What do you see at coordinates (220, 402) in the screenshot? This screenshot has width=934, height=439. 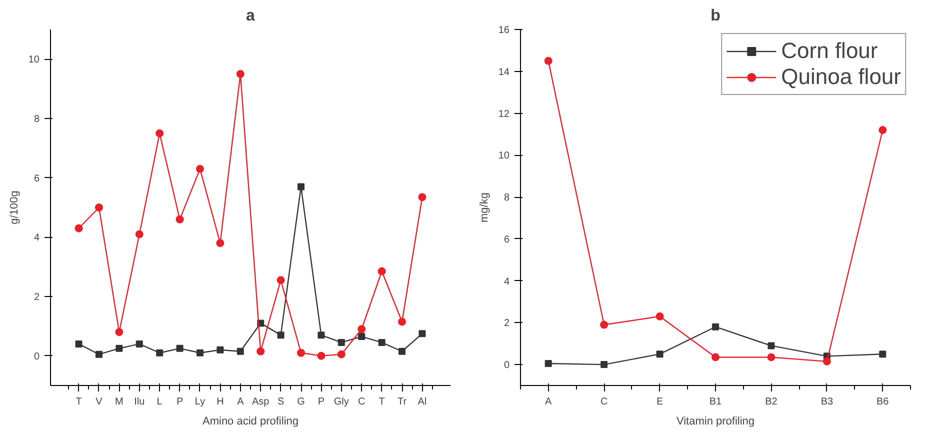 I see `x-tick-label: H` at bounding box center [220, 402].